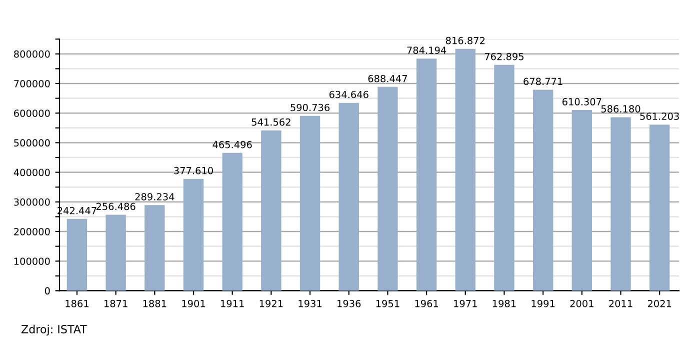 Image resolution: width=700 pixels, height=340 pixels. Describe the element at coordinates (32, 113) in the screenshot. I see `y-tick-label: 600000` at that location.